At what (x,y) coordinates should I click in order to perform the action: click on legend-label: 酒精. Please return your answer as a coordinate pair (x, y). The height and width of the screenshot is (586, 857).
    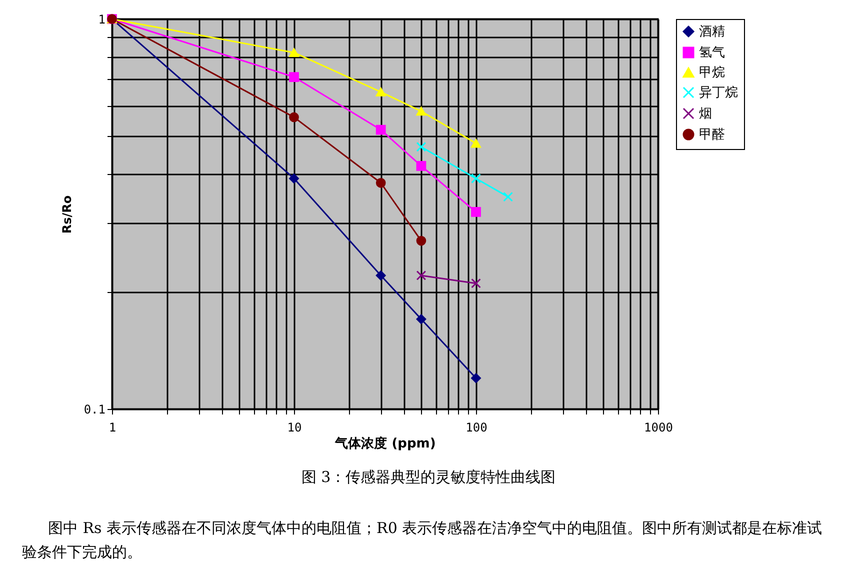
    Looking at the image, I should click on (712, 32).